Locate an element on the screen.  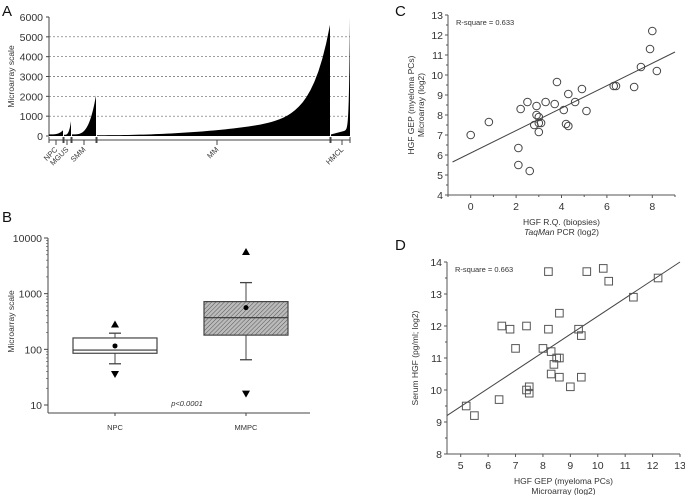
x-tick-label: 7 is located at coordinates (516, 466).